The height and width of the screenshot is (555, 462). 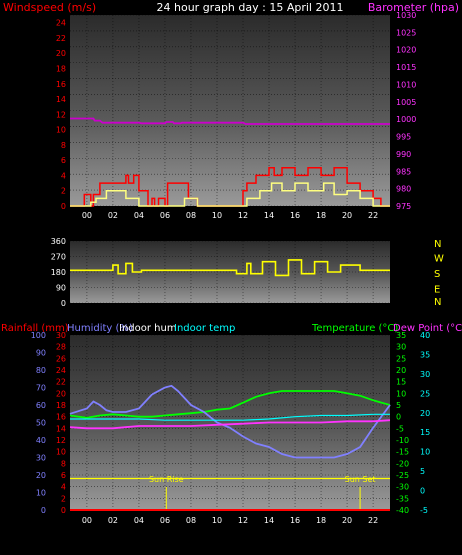 What do you see at coordinates (403, 189) in the screenshot?
I see `barometer-tick-label: 980` at bounding box center [403, 189].